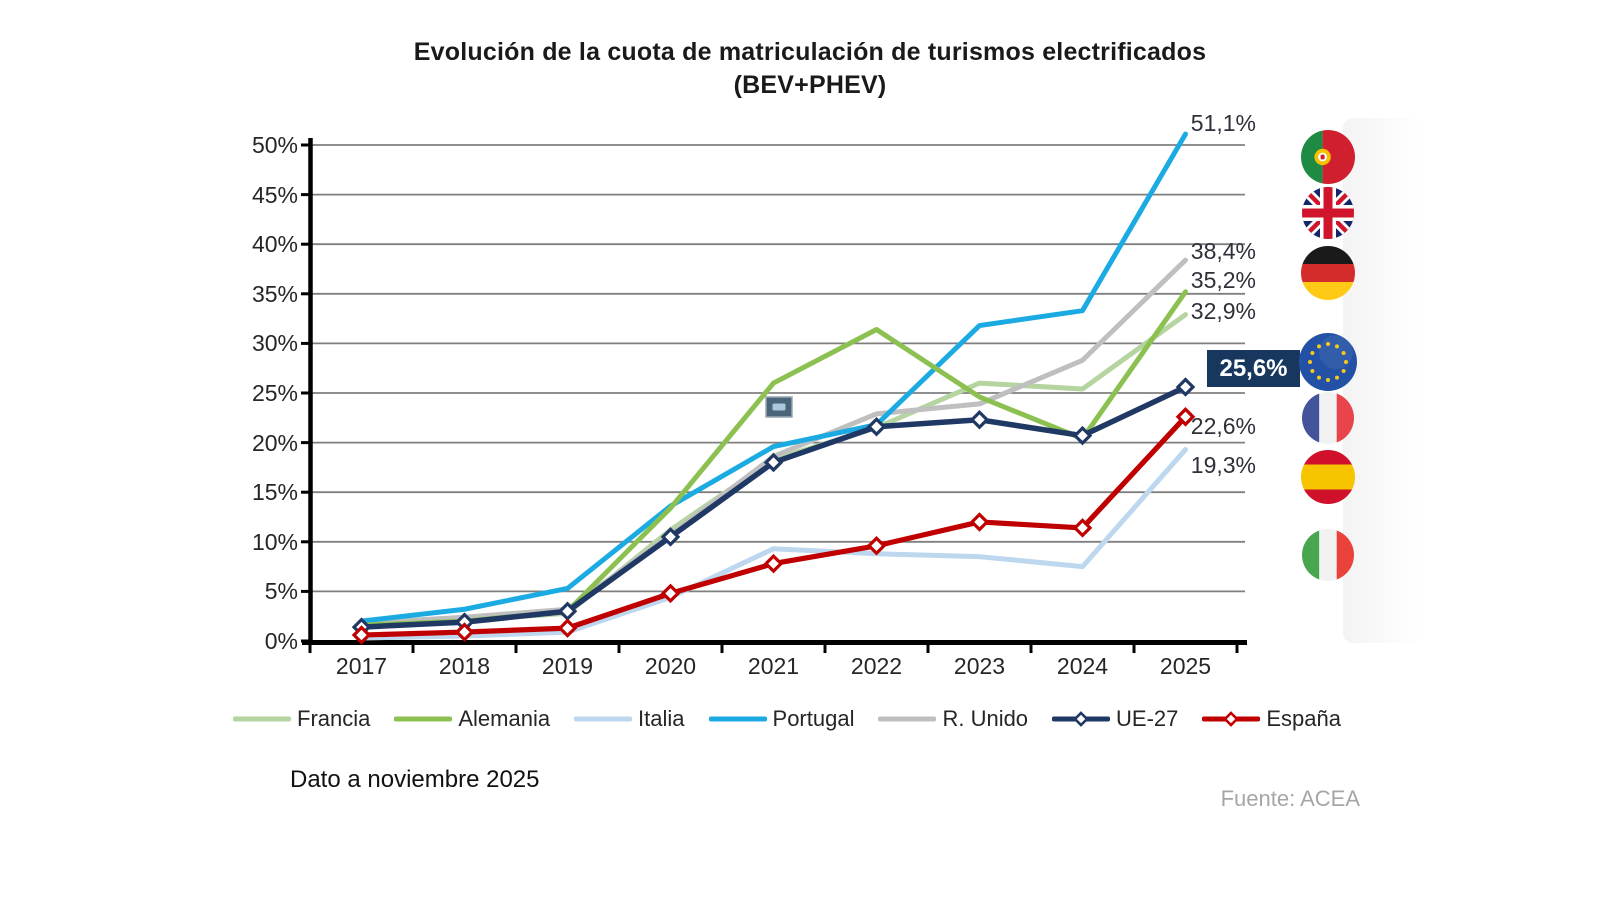  I want to click on x-tick-label: 2024, so click(1082, 666).